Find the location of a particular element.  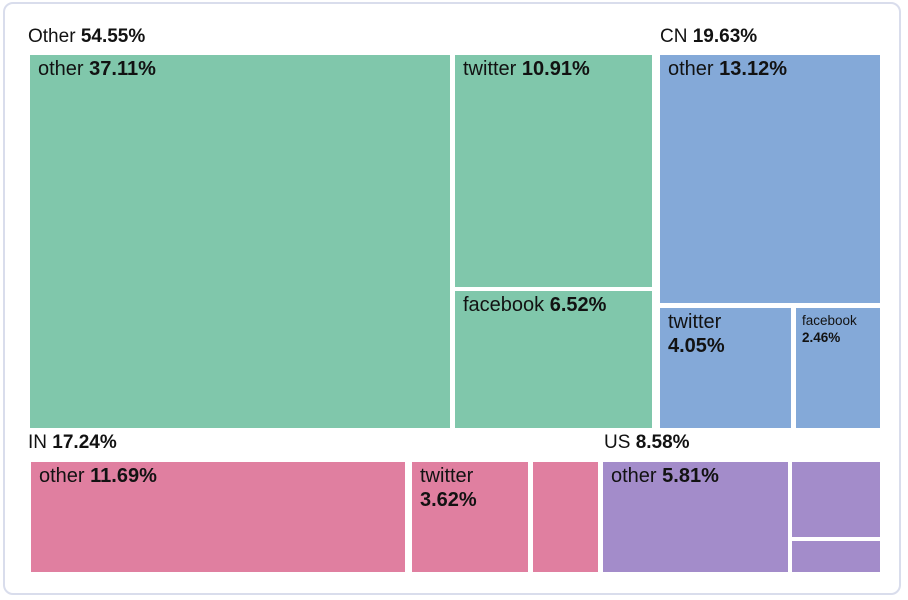

cell-percent: 3.62% is located at coordinates (448, 500).